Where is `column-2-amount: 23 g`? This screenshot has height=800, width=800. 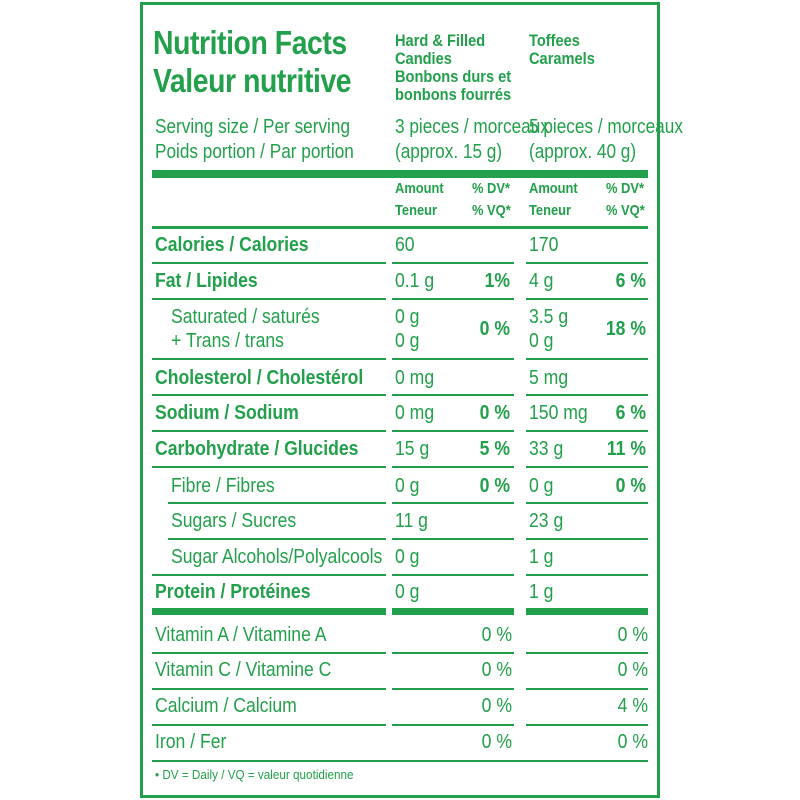
column-2-amount: 23 g is located at coordinates (546, 521).